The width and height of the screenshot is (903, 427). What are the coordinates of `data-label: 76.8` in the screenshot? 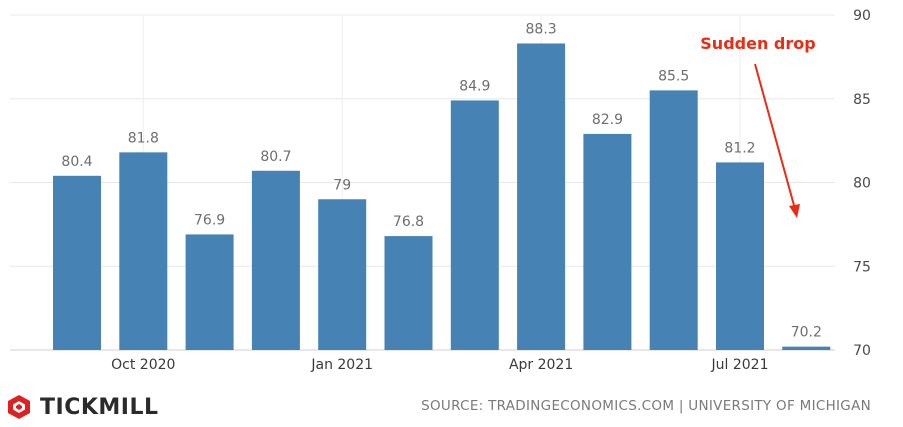 It's located at (408, 222).